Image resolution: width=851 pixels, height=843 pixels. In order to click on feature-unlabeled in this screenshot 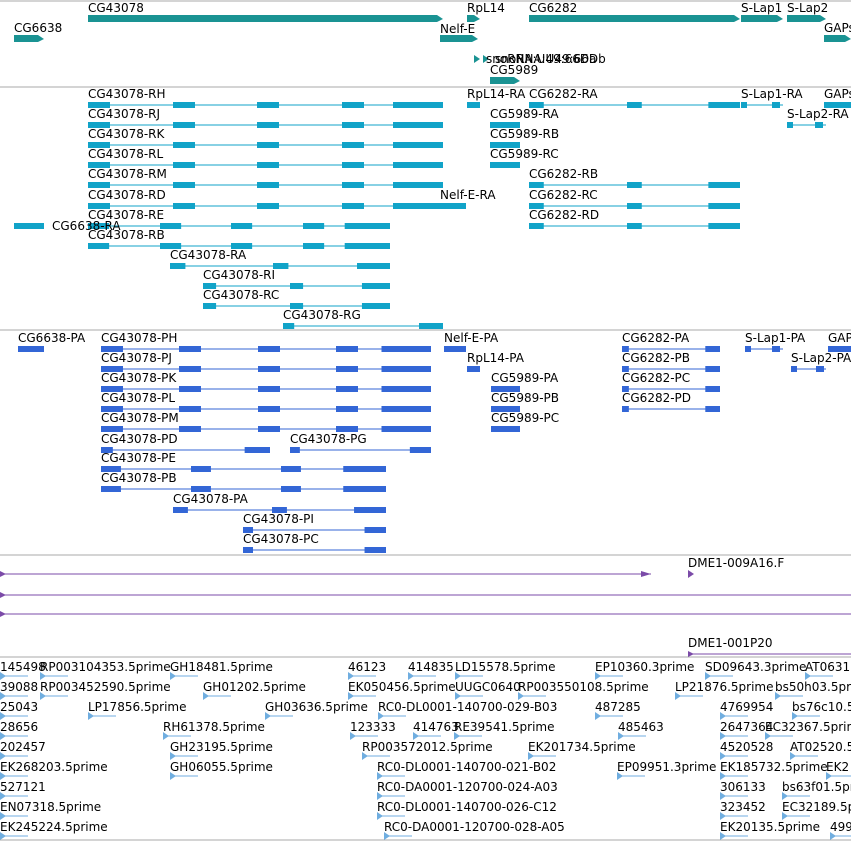, I will do `click(425, 614)`.